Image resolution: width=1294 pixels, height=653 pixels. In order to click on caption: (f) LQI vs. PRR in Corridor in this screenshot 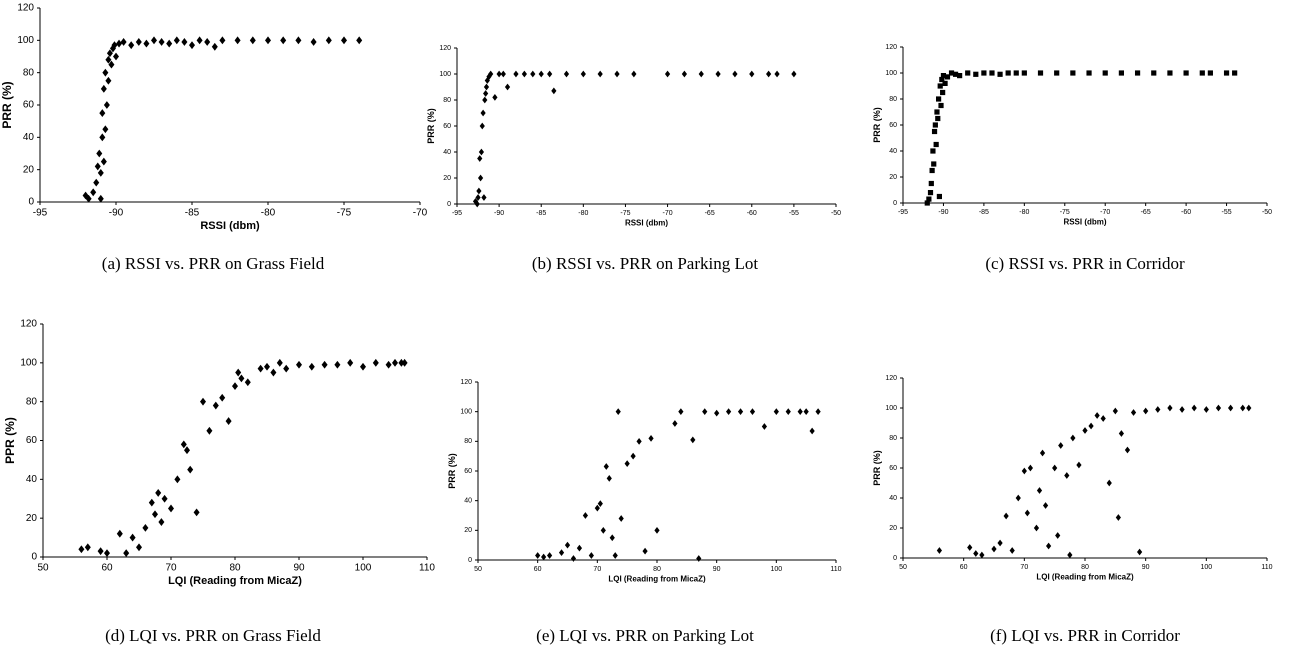, I will do `click(1085, 635)`.